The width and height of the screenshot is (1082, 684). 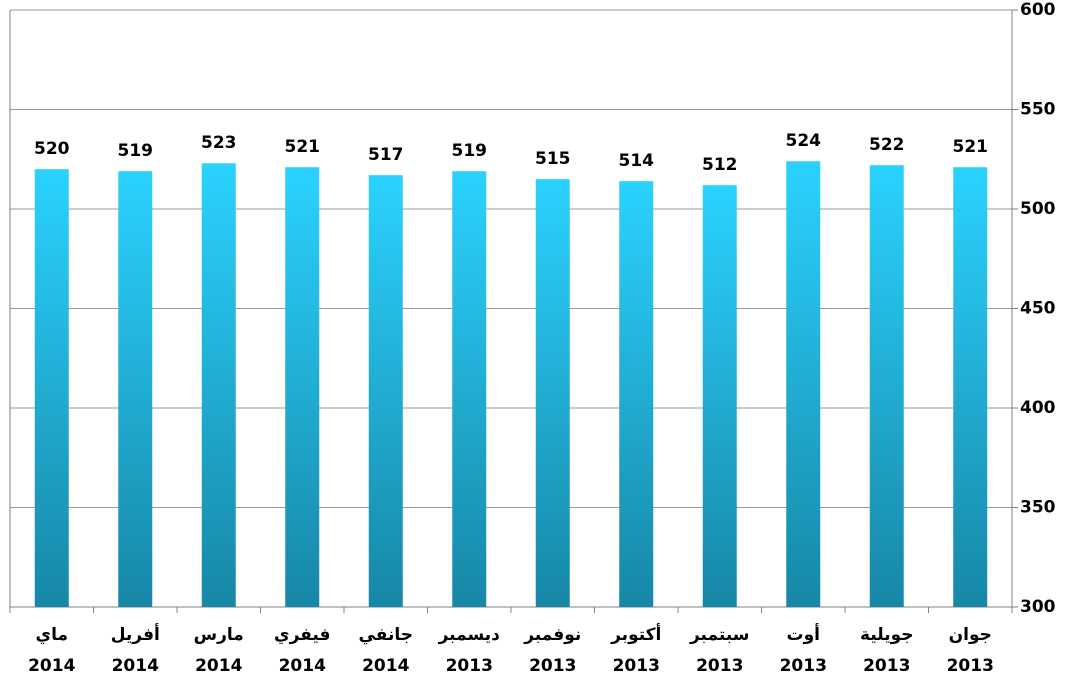 I want to click on data-label: 515, so click(x=553, y=159).